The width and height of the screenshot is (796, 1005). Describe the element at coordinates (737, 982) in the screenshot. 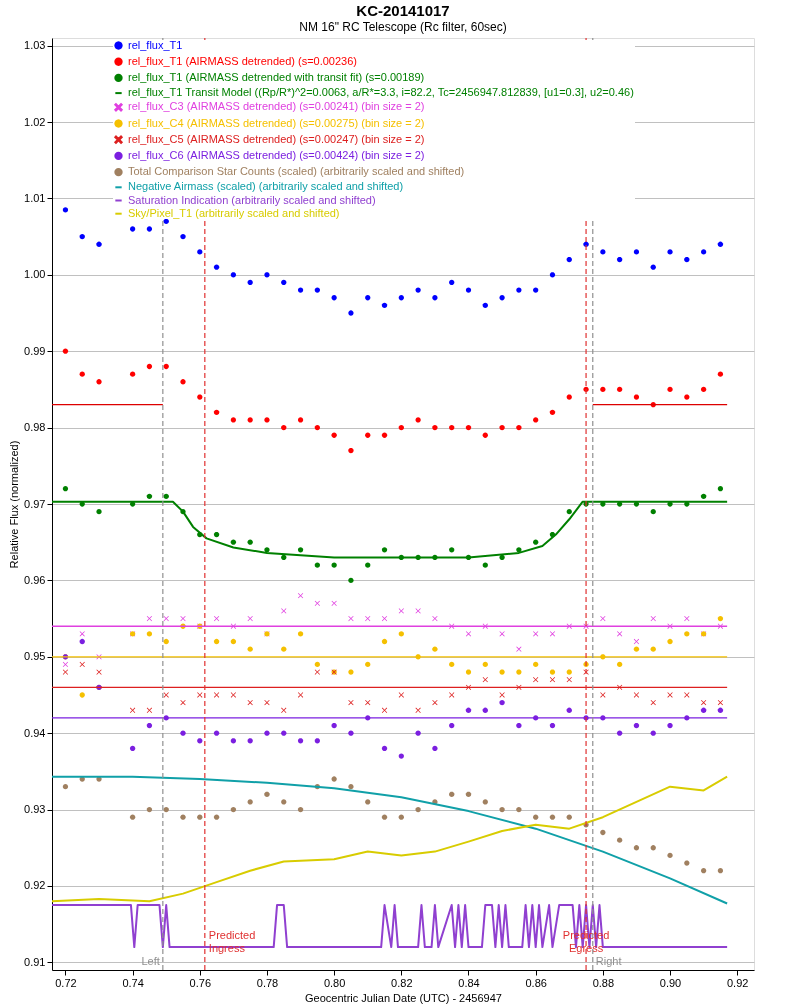

I see `x-tick-label: 0.92` at that location.